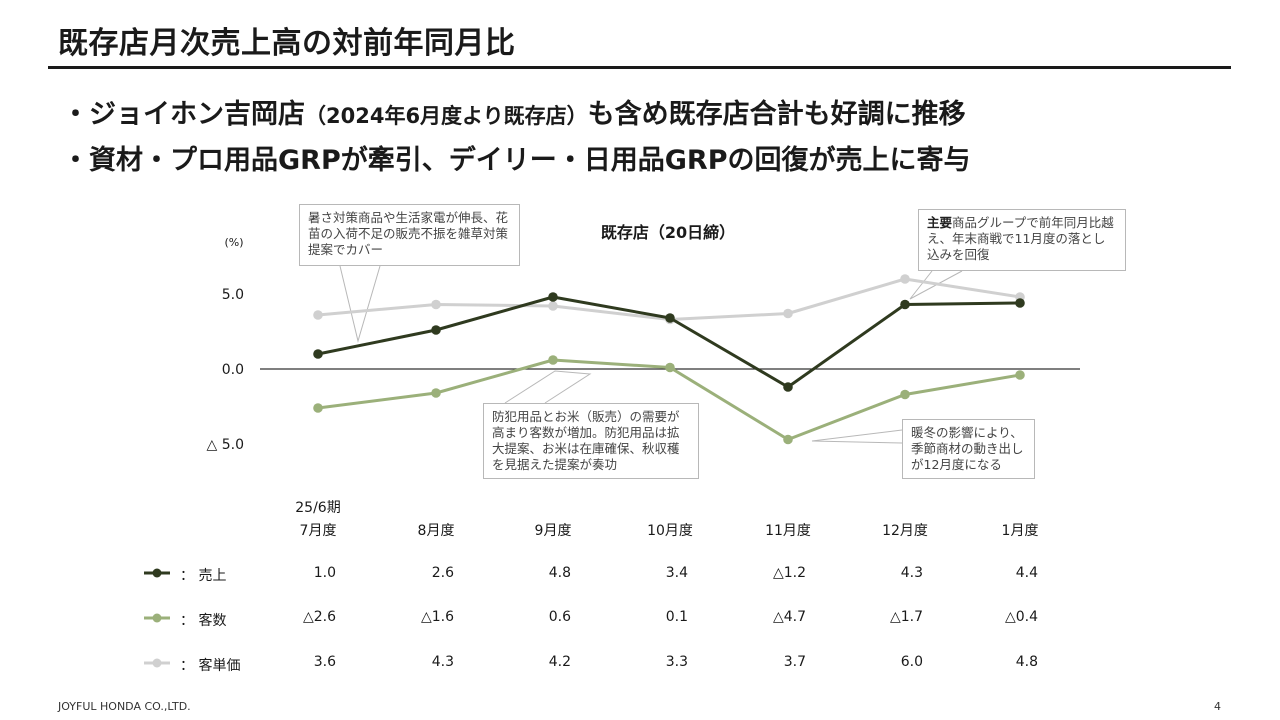 This screenshot has width=1280, height=720. I want to click on bullet-1-note: （2024年6月度より既存店）, so click(446, 116).